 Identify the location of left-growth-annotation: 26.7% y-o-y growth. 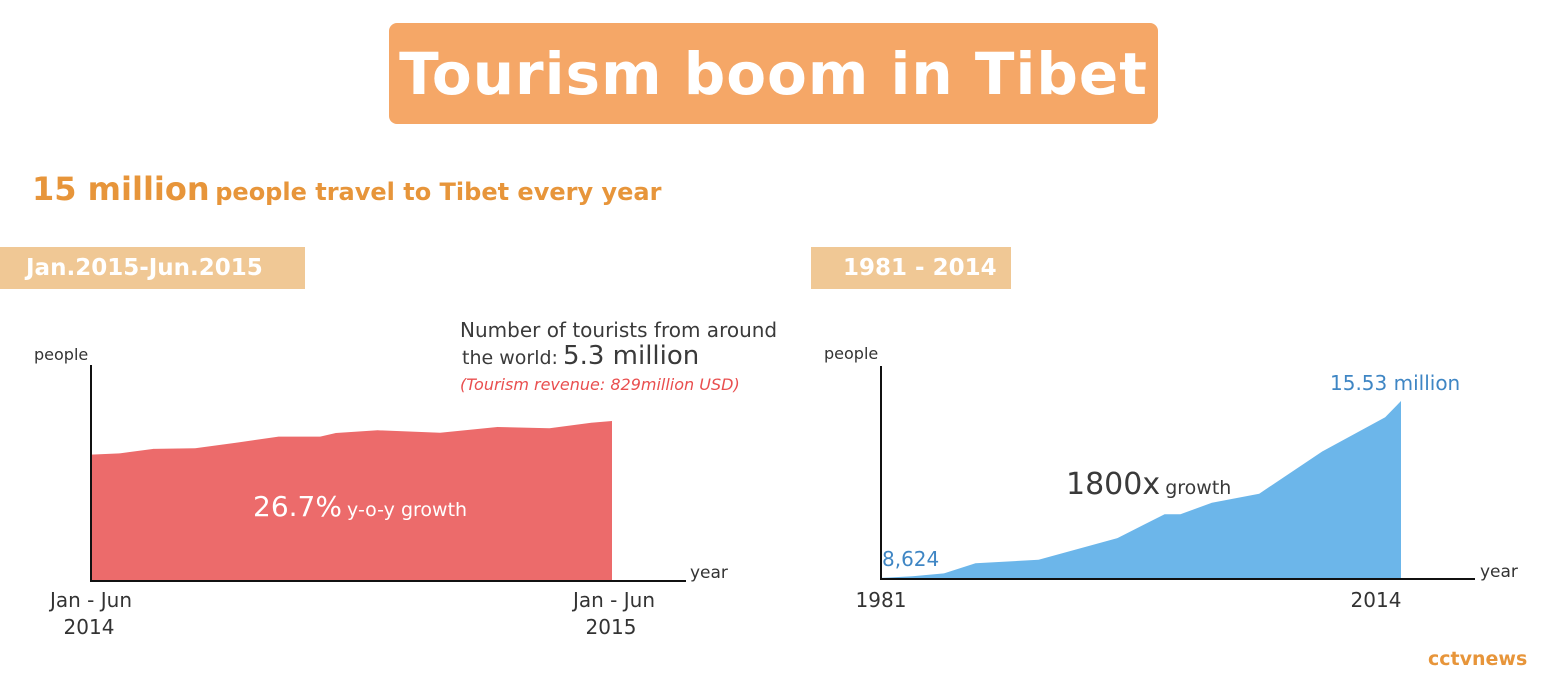
(360, 506).